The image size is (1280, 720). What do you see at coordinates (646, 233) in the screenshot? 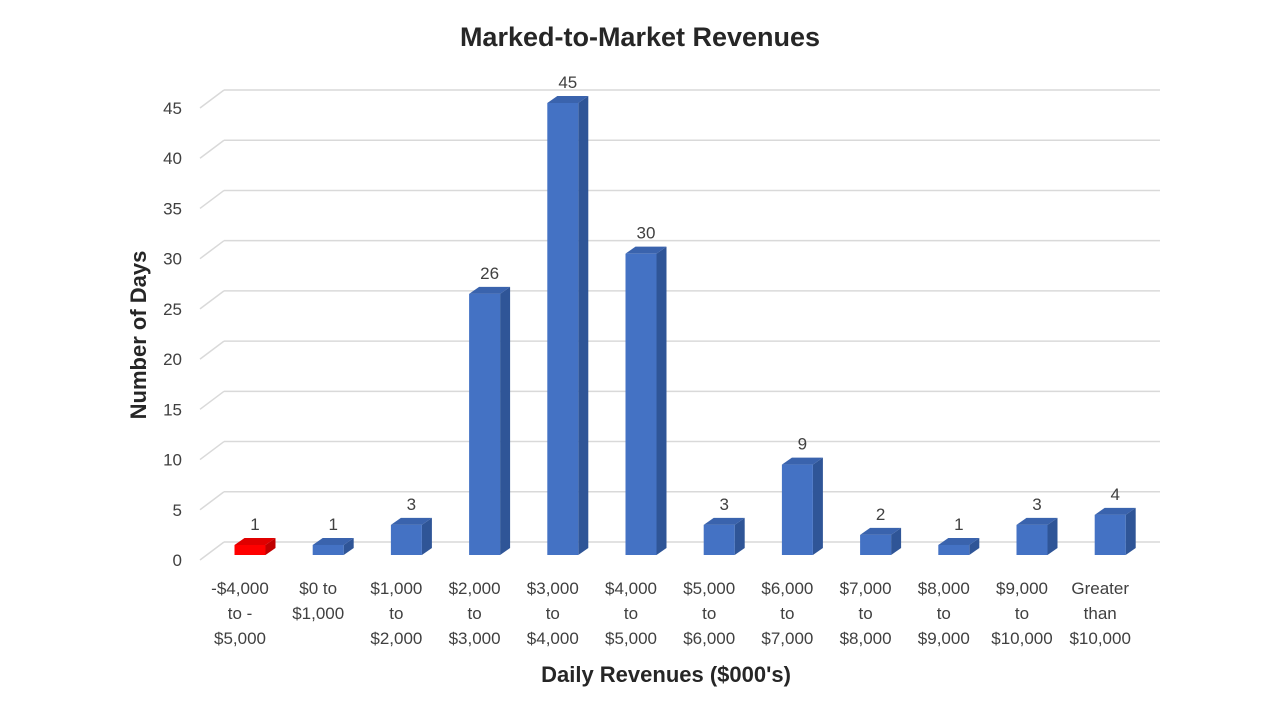
I see `data-label: 30` at bounding box center [646, 233].